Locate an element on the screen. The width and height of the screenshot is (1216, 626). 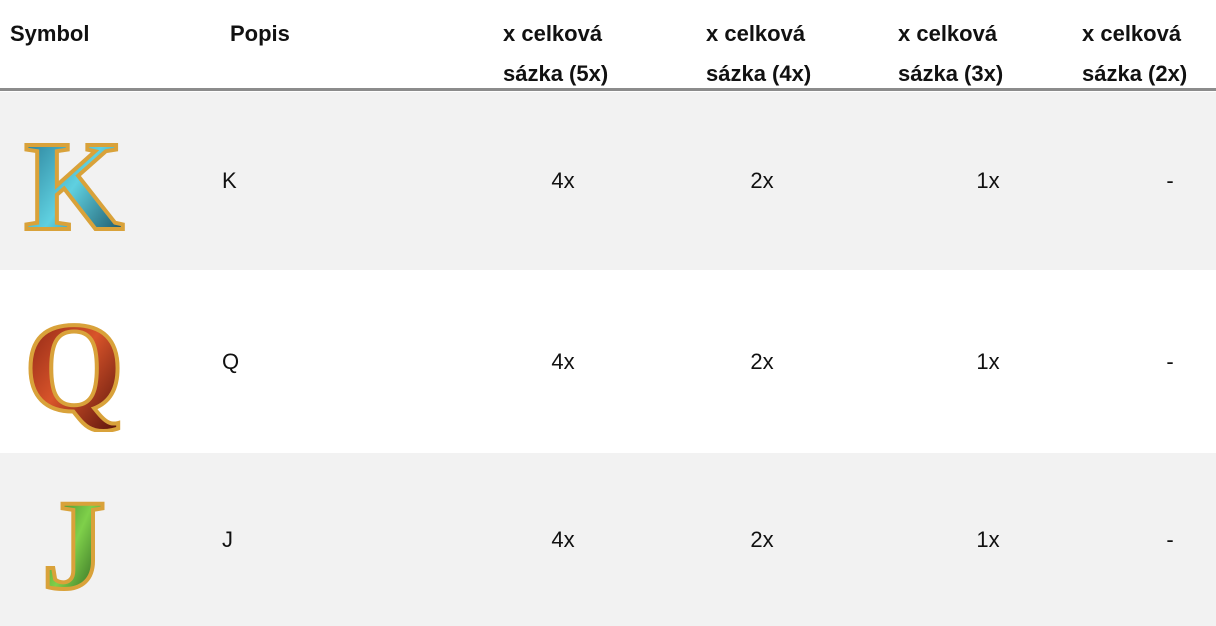
icon-letter: Q is located at coordinates (74, 364).